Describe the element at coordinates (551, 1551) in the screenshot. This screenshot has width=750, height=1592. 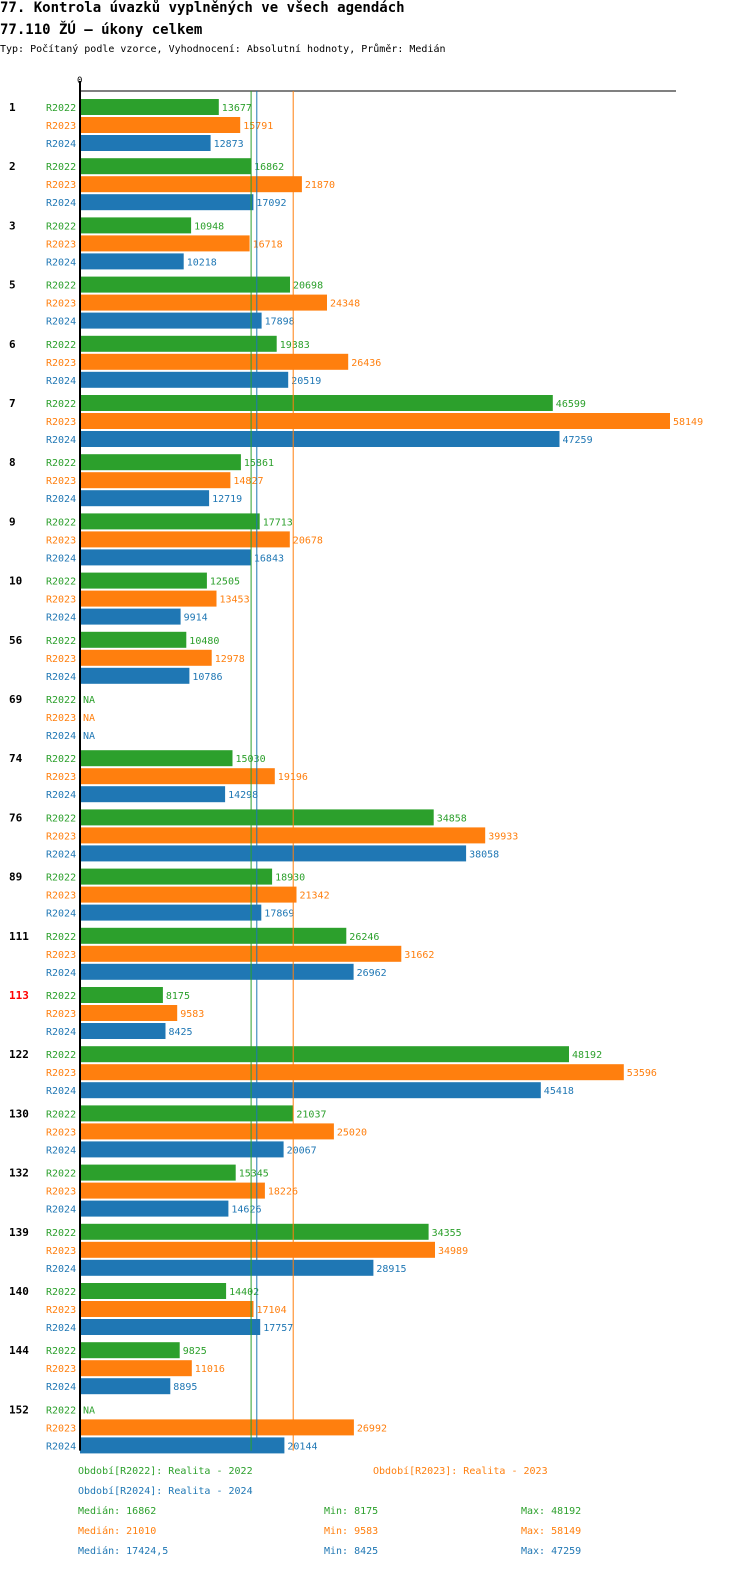
I see `legend-max-r2024: Max: 47259` at that location.